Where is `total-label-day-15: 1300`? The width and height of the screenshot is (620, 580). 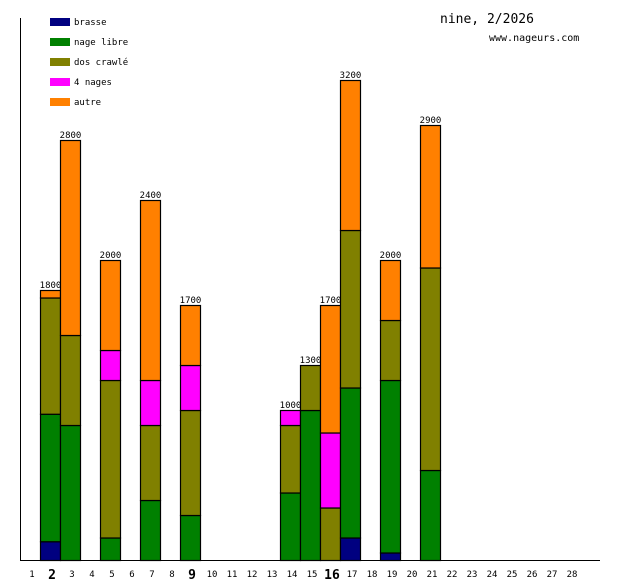
total-label-day-15: 1300 is located at coordinates (311, 361).